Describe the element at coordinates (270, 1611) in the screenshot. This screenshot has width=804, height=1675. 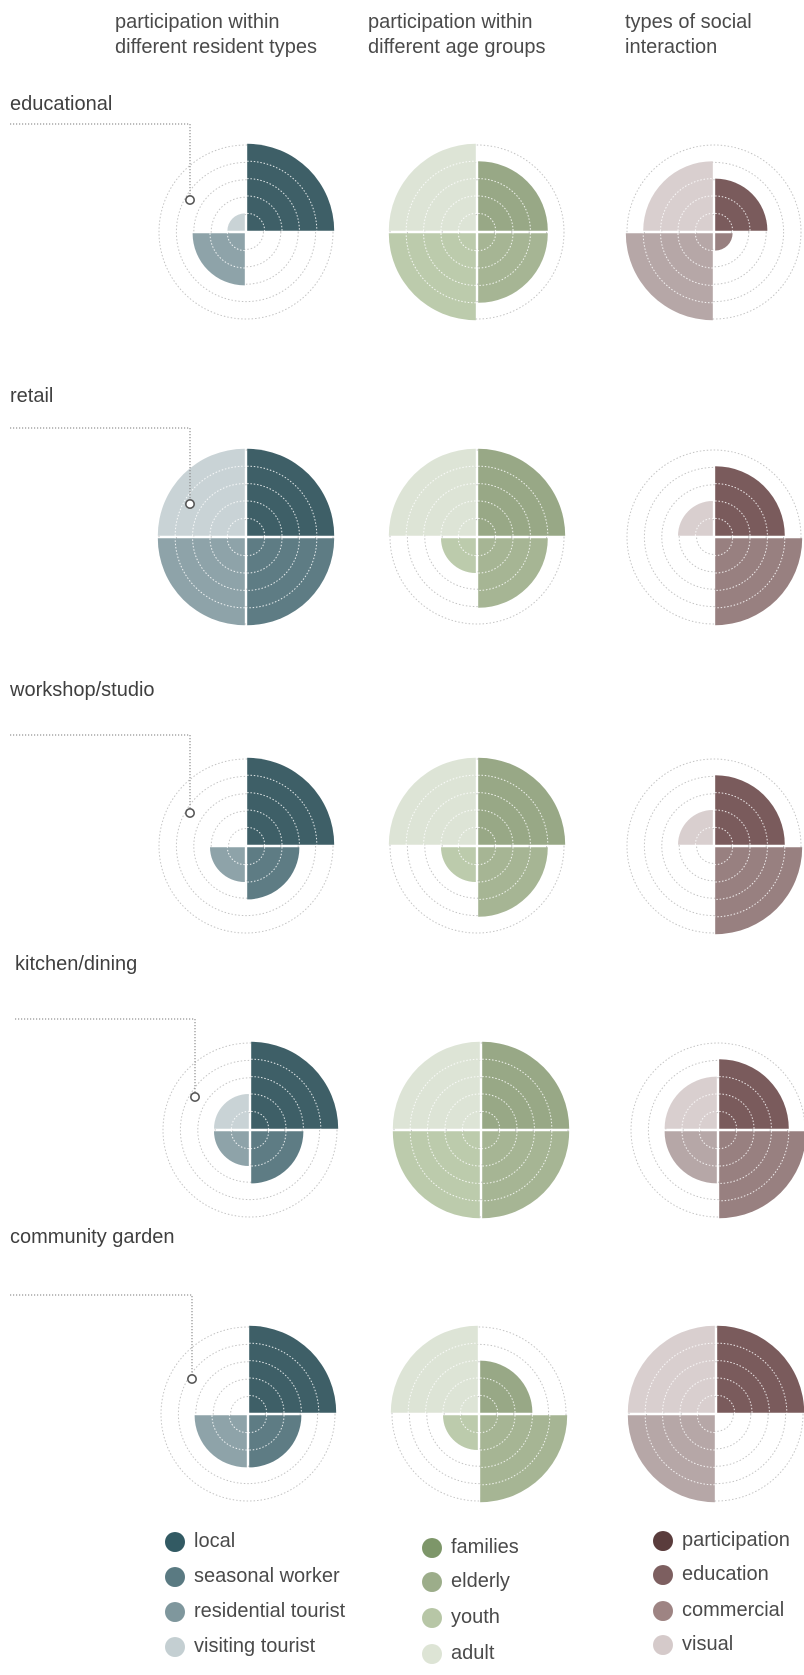
I see `legend-label: residential tourist` at that location.